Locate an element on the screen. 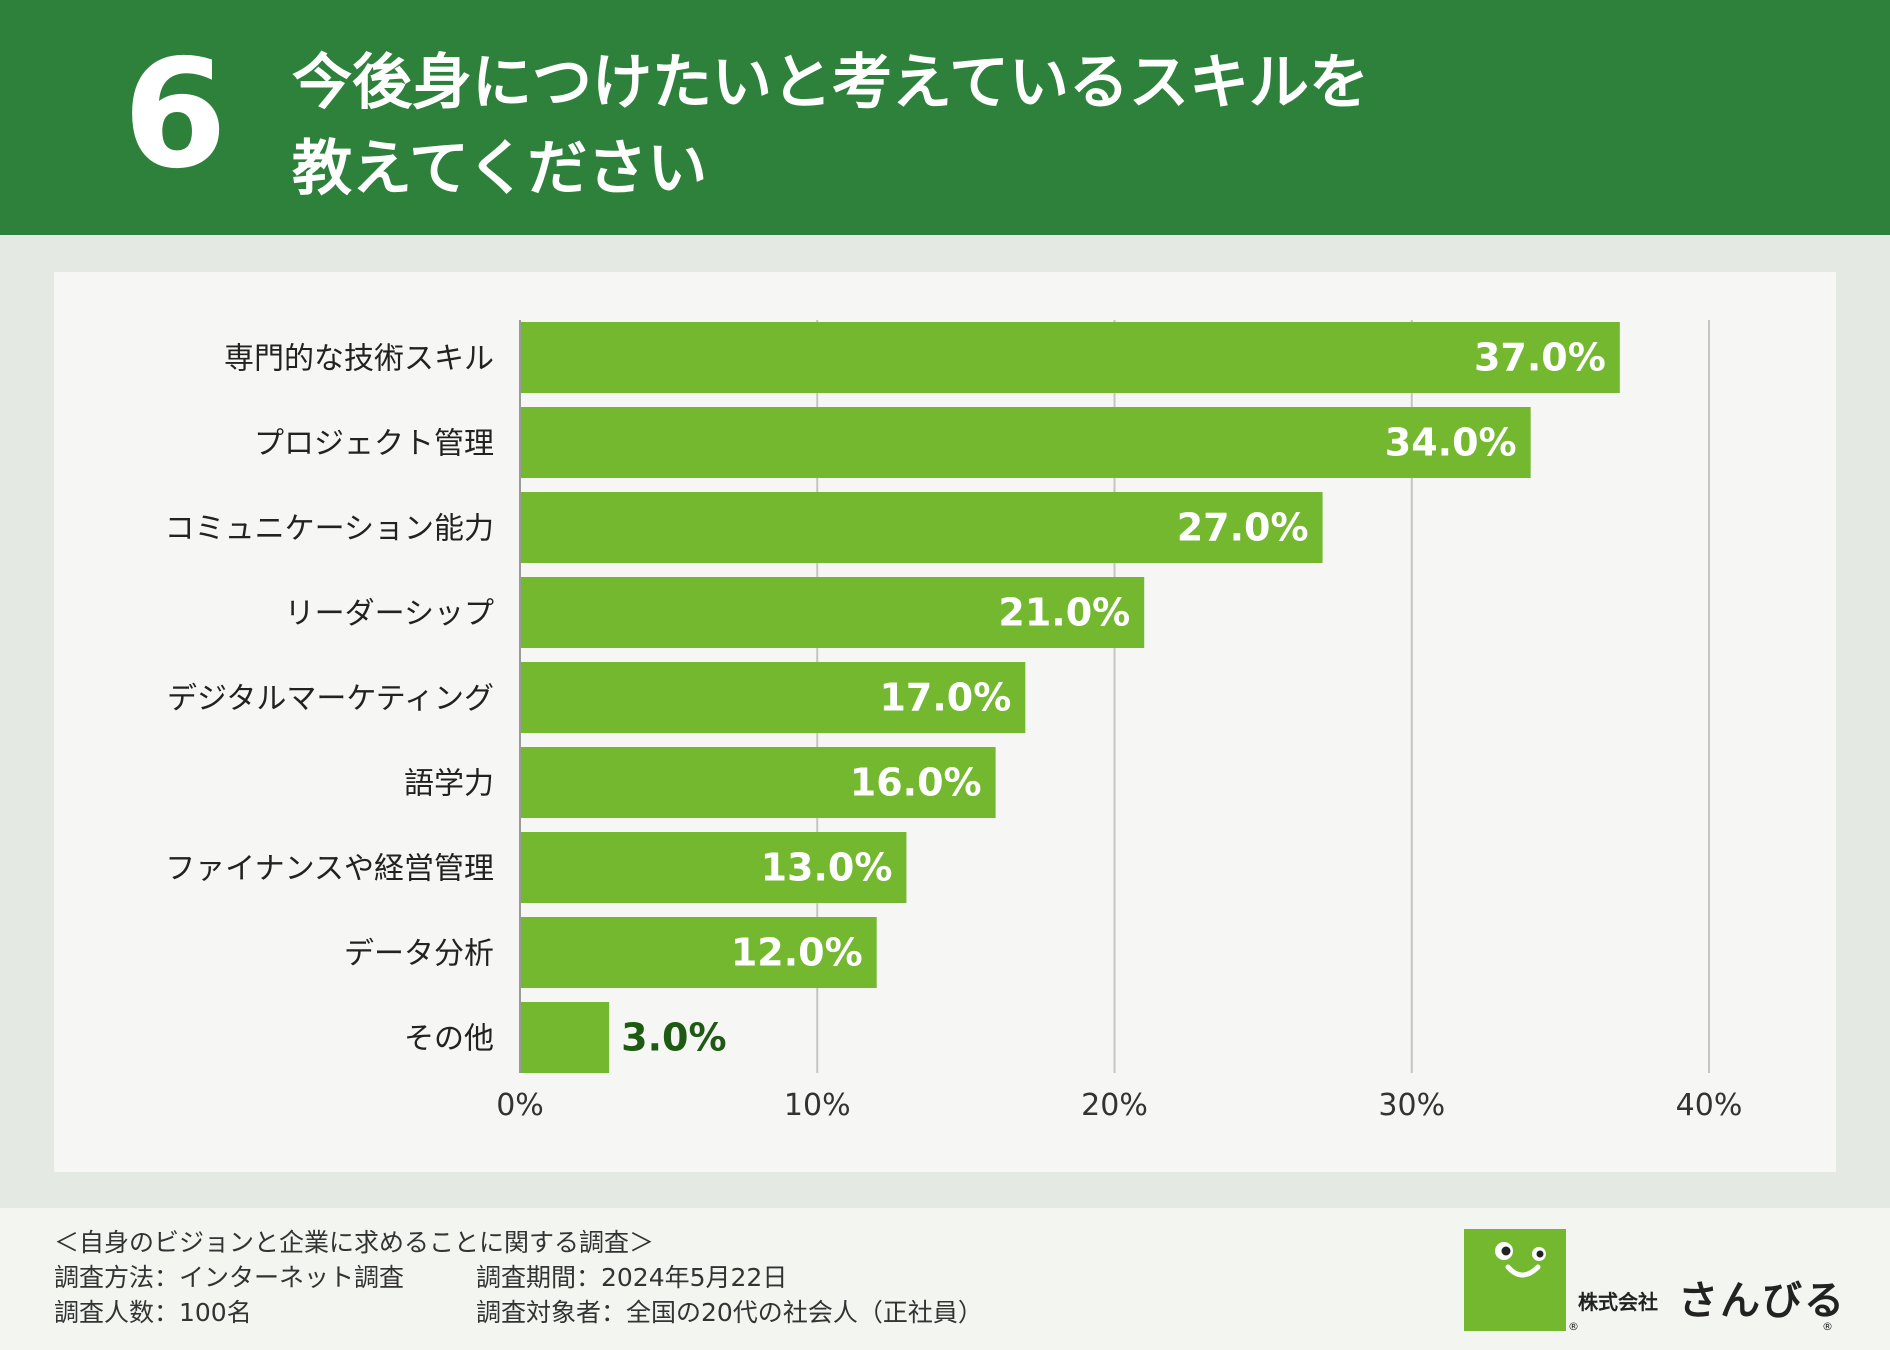  survey-method: 調査方法：インターネット調査 is located at coordinates (229, 1277).